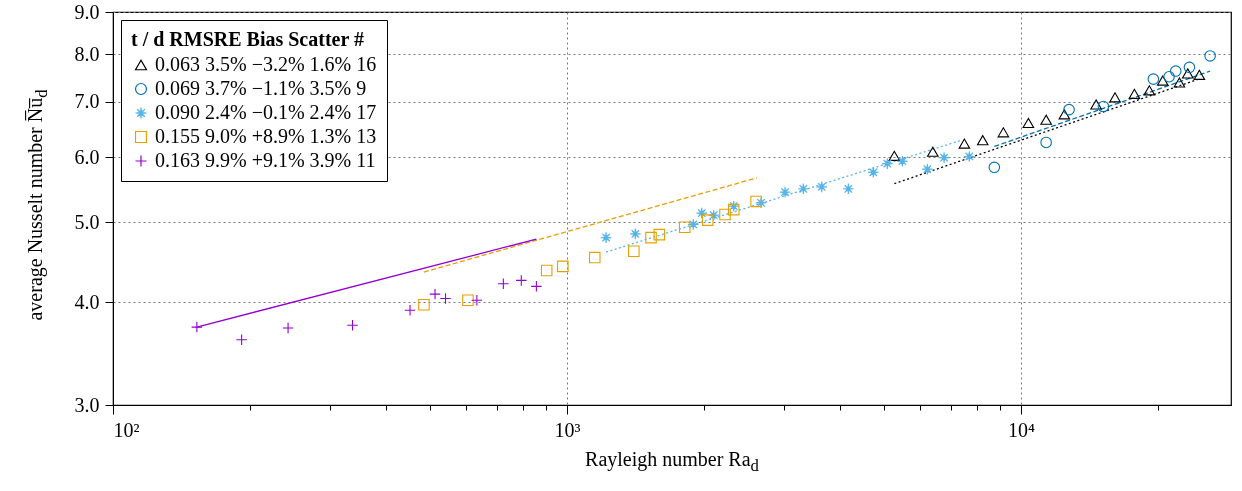 The width and height of the screenshot is (1242, 491). What do you see at coordinates (87, 221) in the screenshot?
I see `y-tick-label: 5.0` at bounding box center [87, 221].